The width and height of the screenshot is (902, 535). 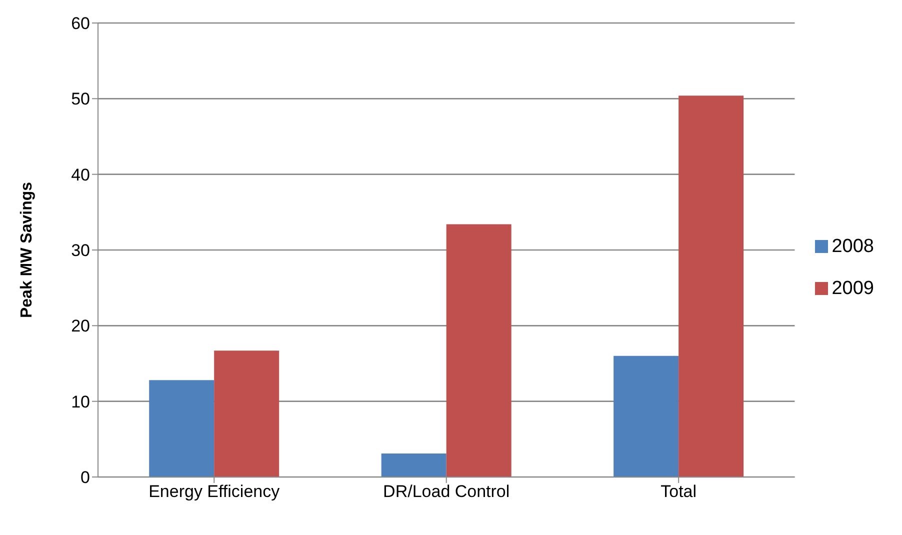 I want to click on y-tick-label: 30, so click(x=80, y=250).